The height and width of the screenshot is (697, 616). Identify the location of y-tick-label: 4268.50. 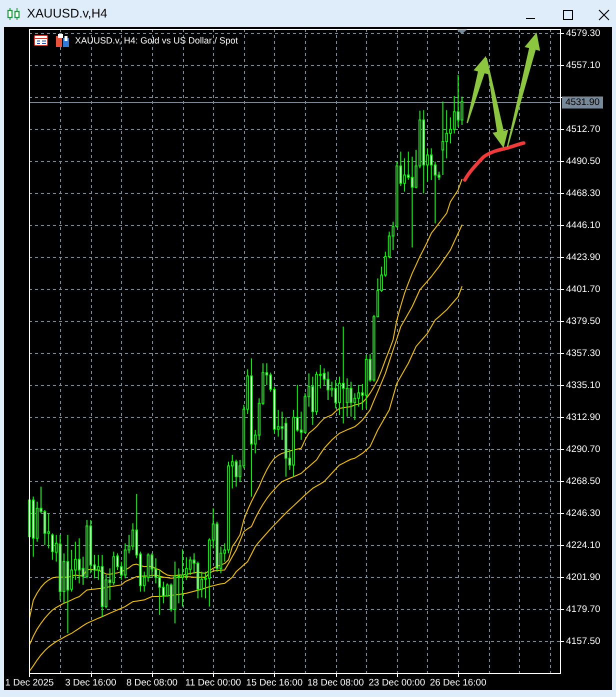
(583, 482).